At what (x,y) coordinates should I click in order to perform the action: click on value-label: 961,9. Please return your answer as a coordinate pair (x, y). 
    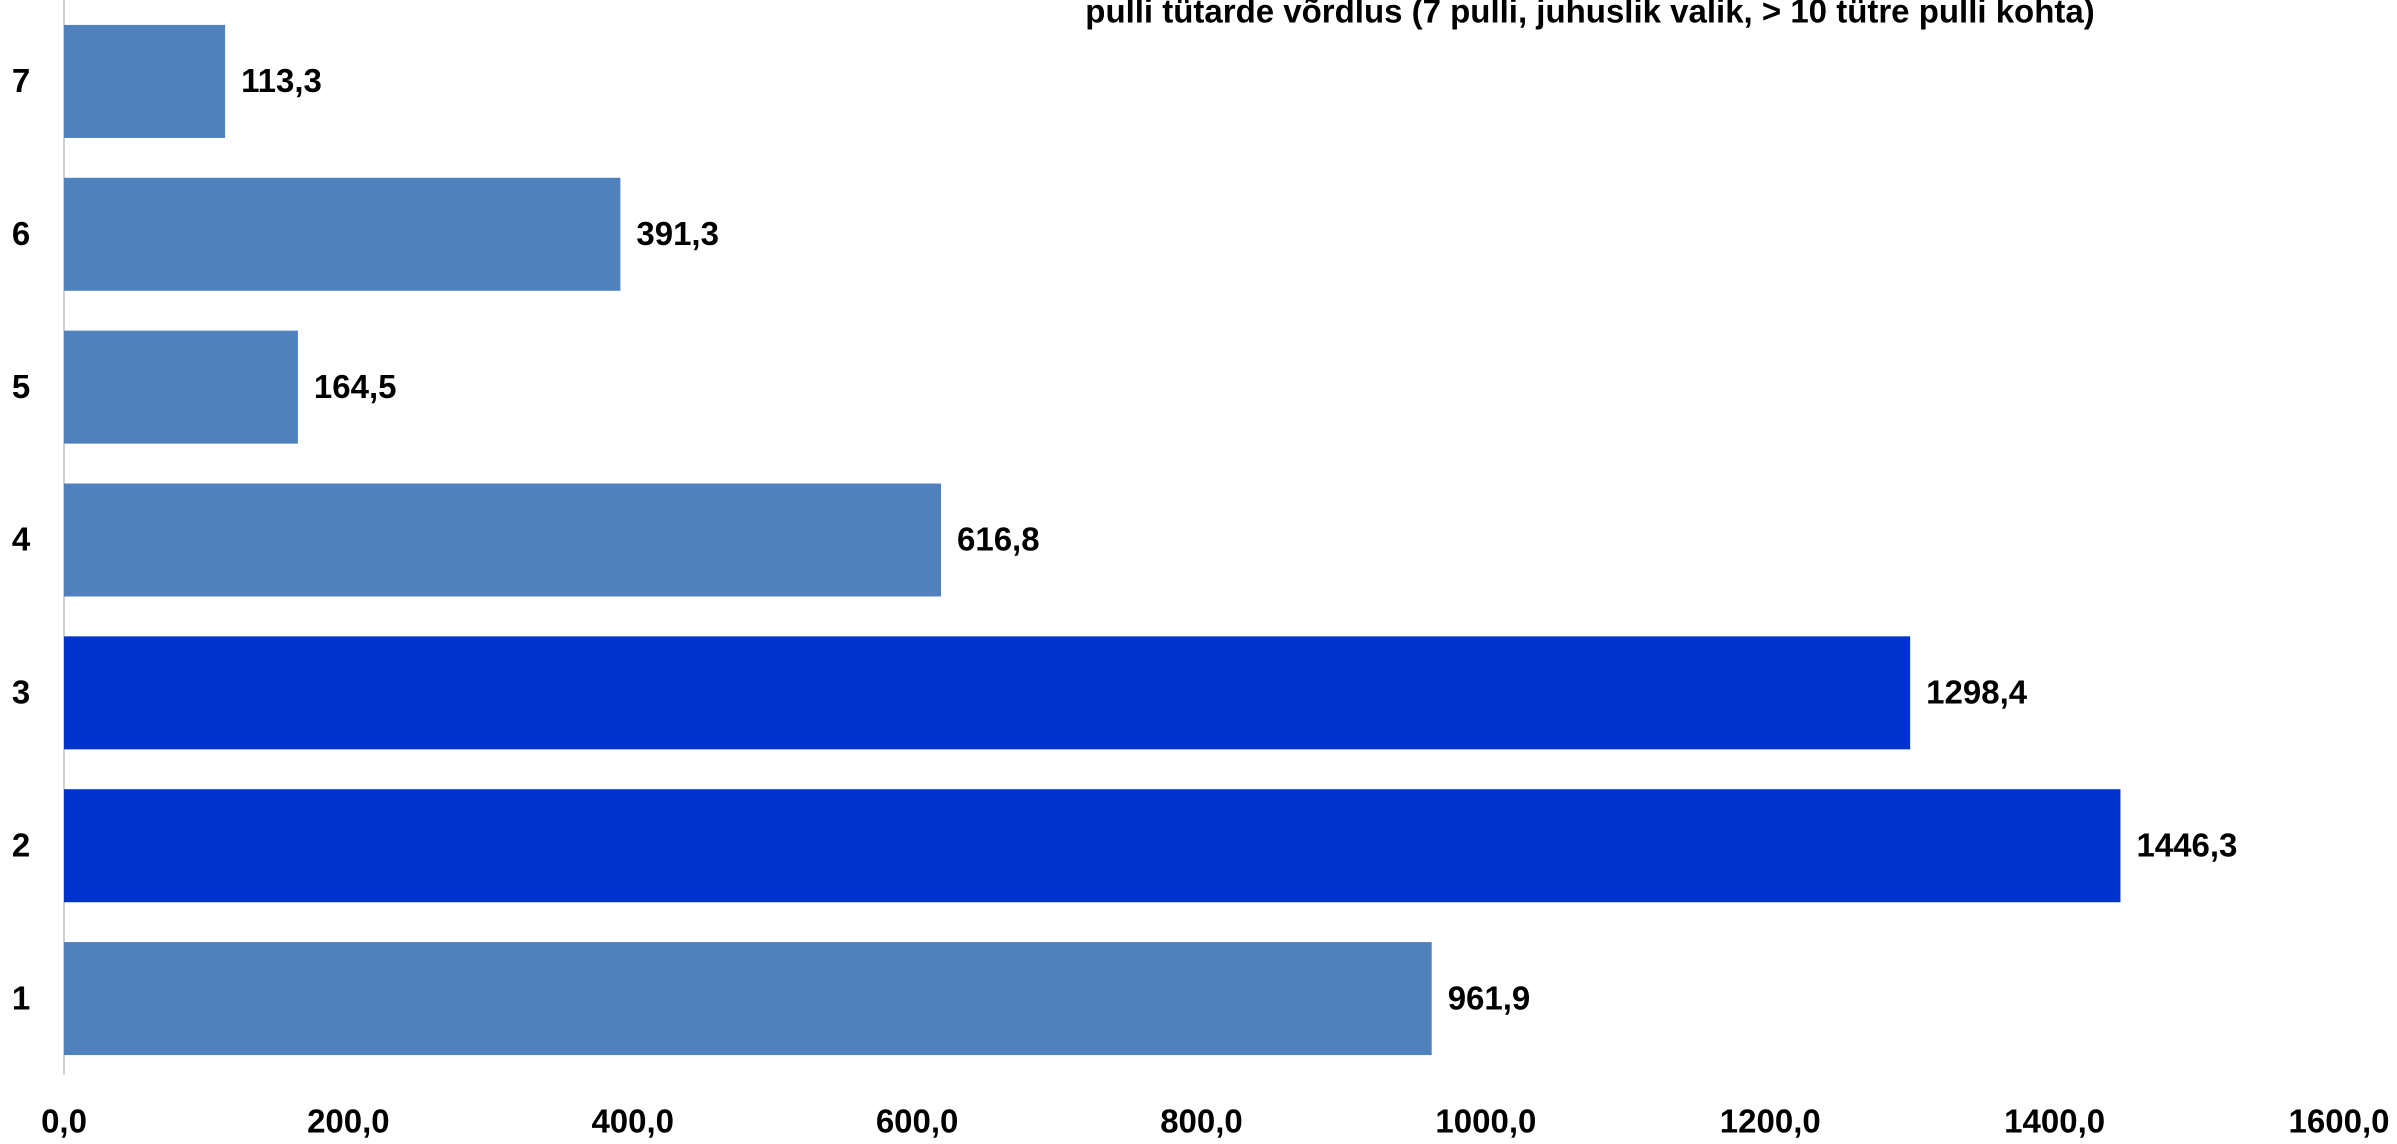
    Looking at the image, I should click on (1489, 997).